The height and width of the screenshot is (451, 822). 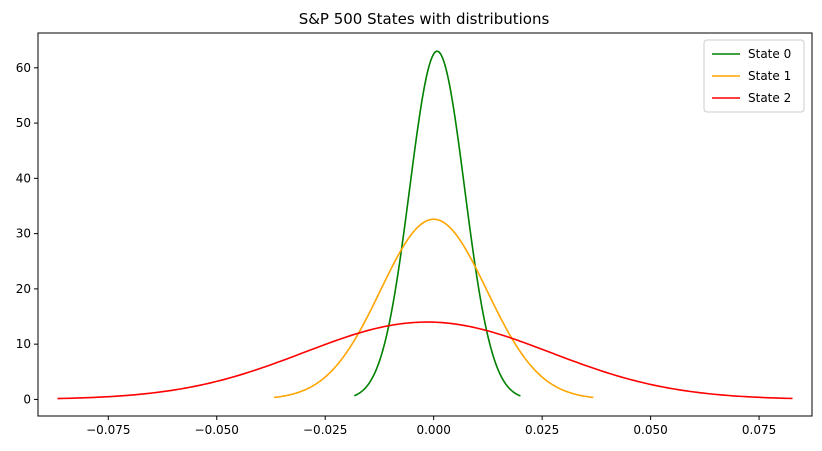 What do you see at coordinates (23, 68) in the screenshot?
I see `y-tick-label: 60` at bounding box center [23, 68].